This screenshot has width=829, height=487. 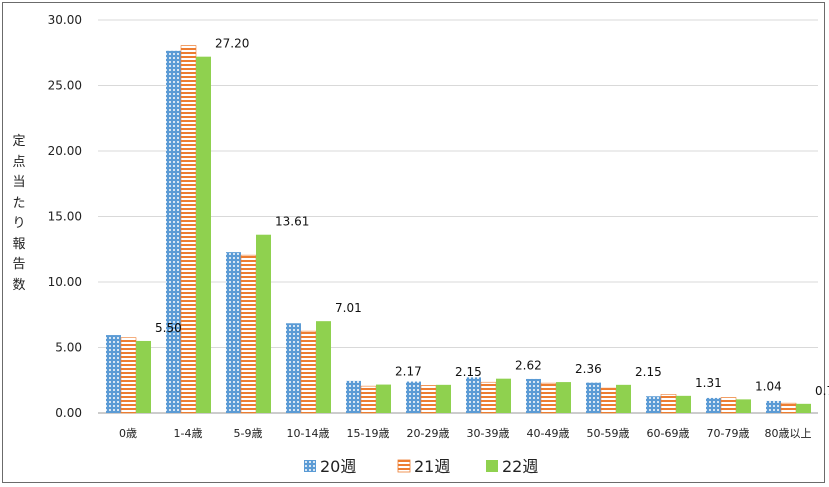 I want to click on legend-label: 22週, so click(x=520, y=466).